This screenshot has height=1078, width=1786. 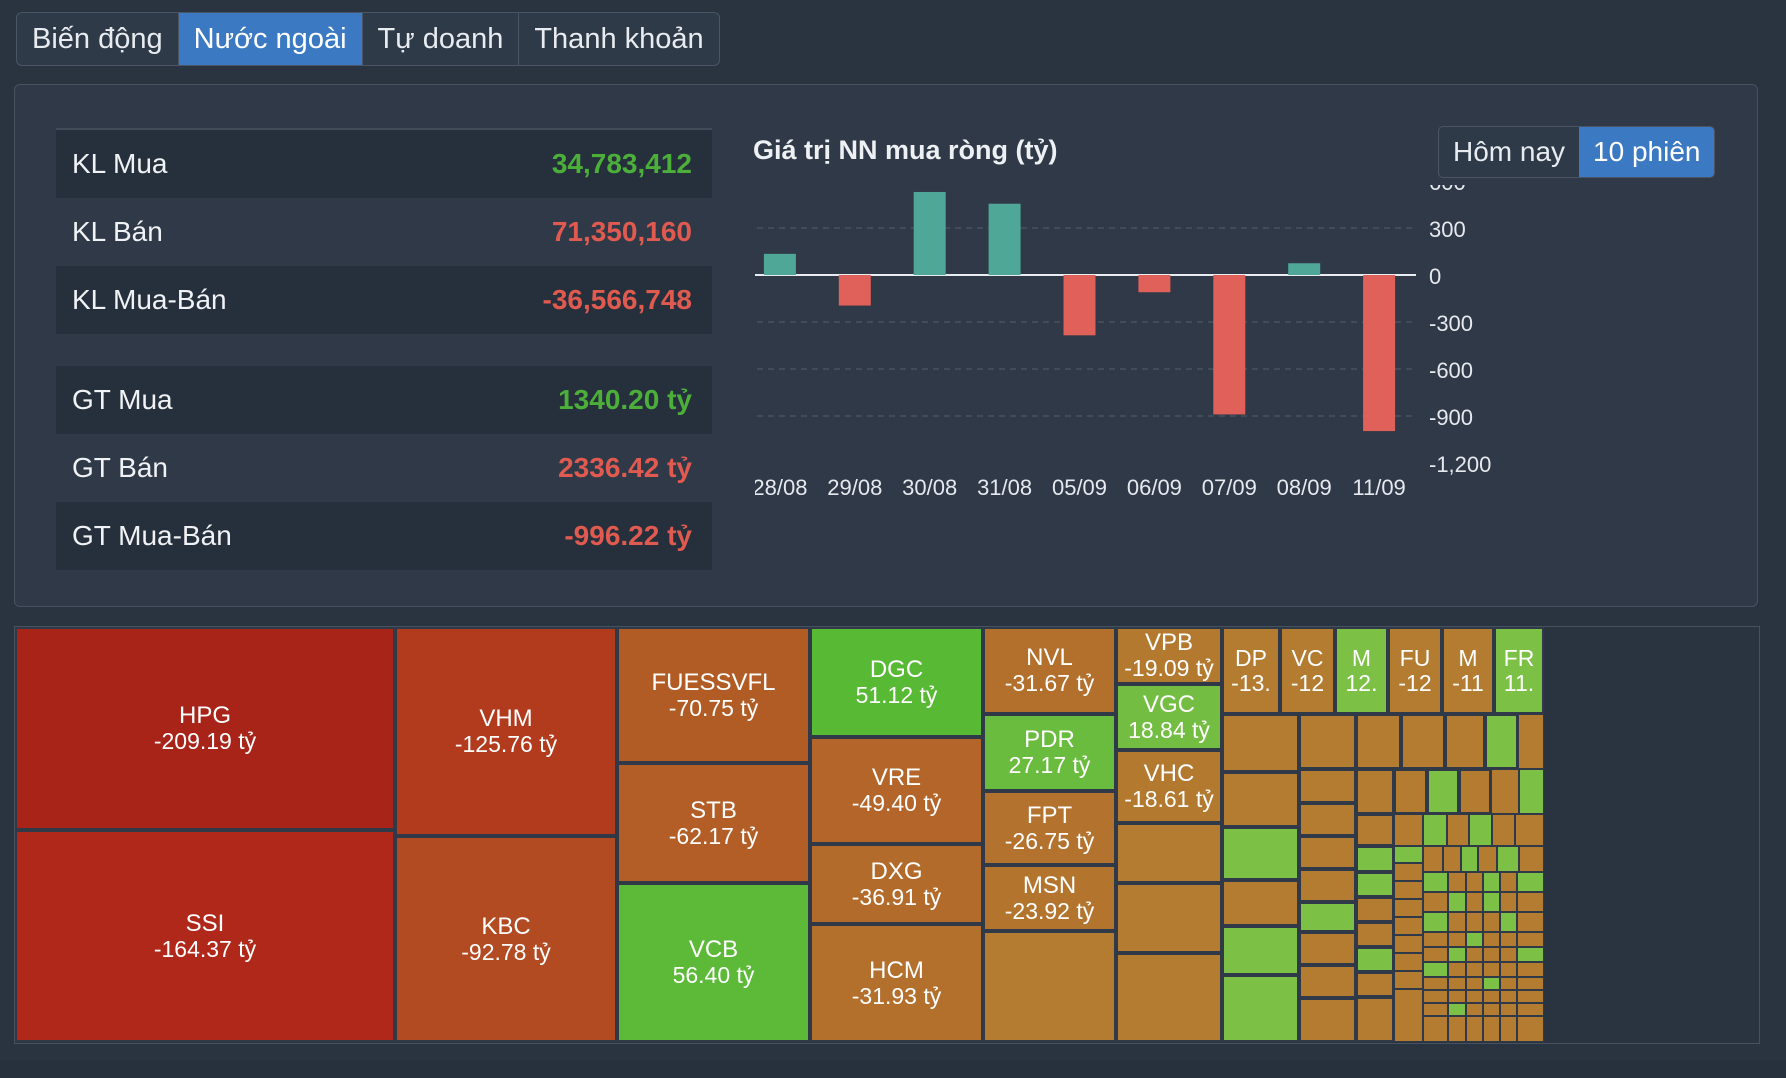 What do you see at coordinates (713, 695) in the screenshot?
I see `treemap-cell-fuessvfl: FUESSVFL -70.75 tỷ` at bounding box center [713, 695].